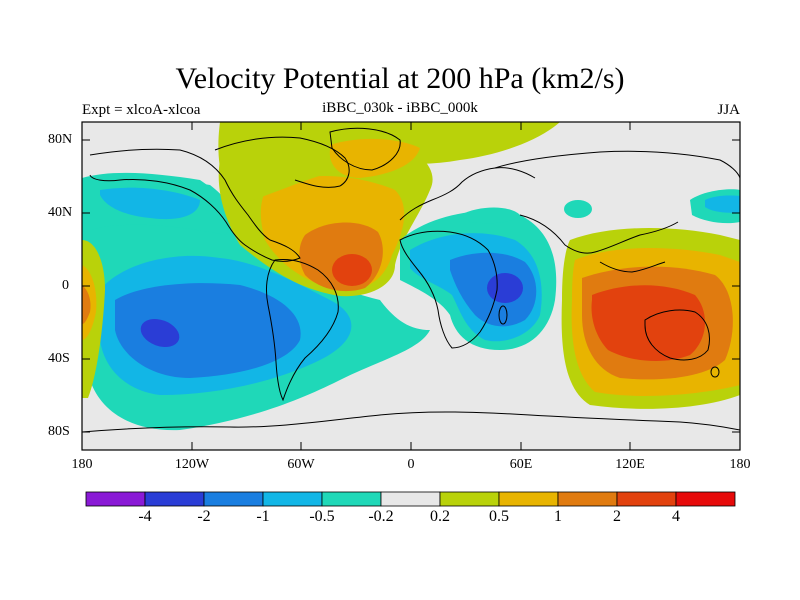 This screenshot has height=600, width=800. I want to click on difference-label: iBBC_030k - iBBC_000k, so click(400, 108).